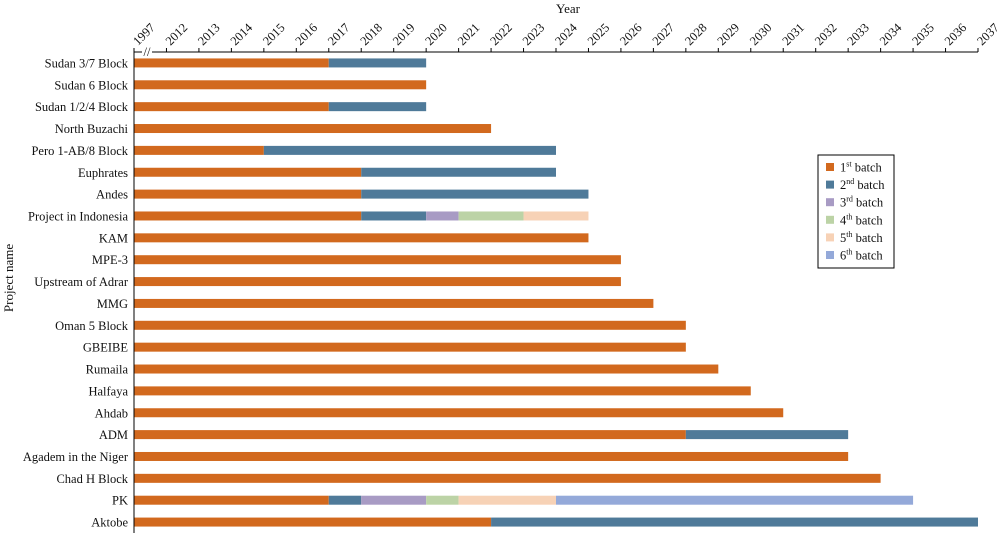 This screenshot has height=534, width=1000. I want to click on category-label: Upstream of Adrar, so click(81, 282).